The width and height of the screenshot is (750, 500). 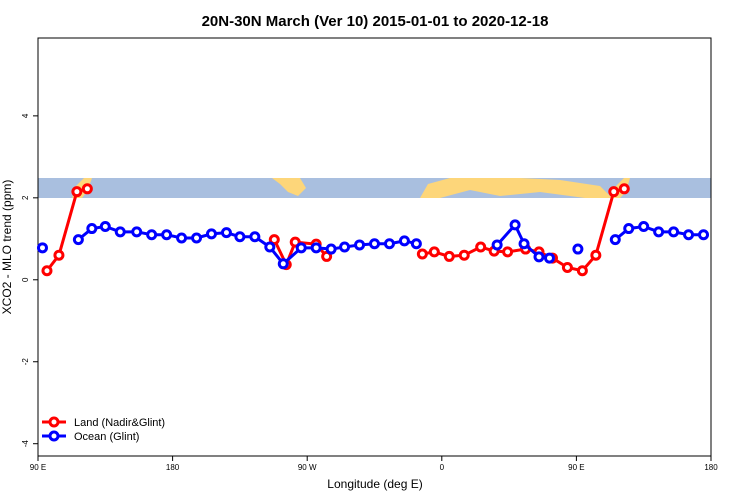 I want to click on legend-label: Ocean (Glint), so click(x=106, y=437).